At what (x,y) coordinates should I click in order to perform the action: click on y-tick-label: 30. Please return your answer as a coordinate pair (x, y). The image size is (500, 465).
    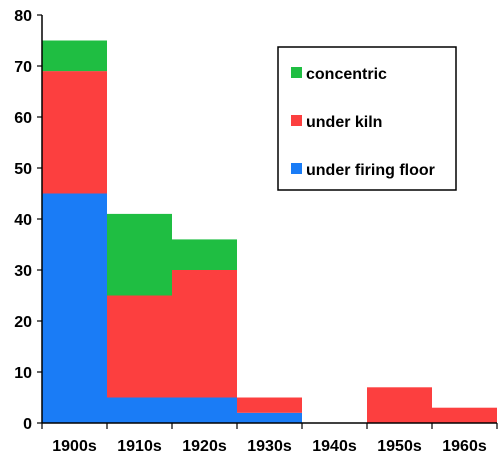
    Looking at the image, I should click on (23, 271).